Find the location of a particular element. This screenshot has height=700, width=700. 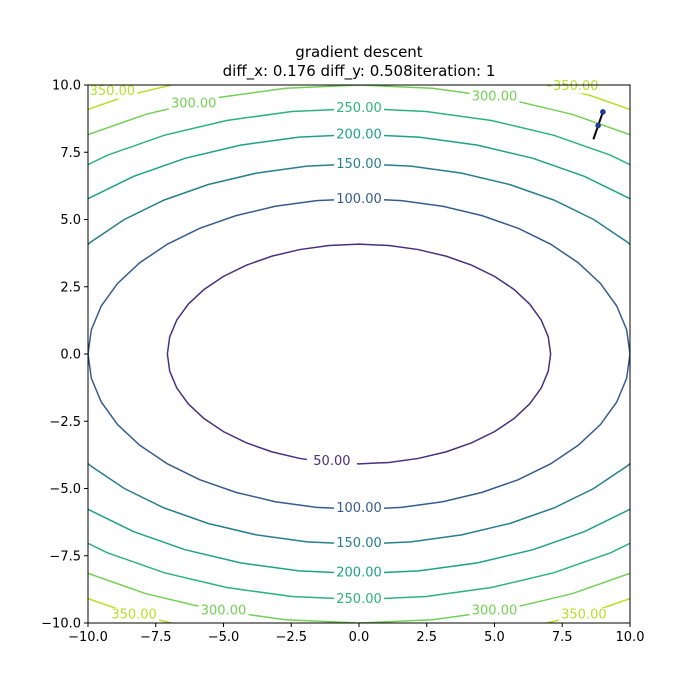

x-axis: −10.0 −7.5 −5.0 −2.5 0.0 2.5 5.0 7.5 10.0 is located at coordinates (356, 634).